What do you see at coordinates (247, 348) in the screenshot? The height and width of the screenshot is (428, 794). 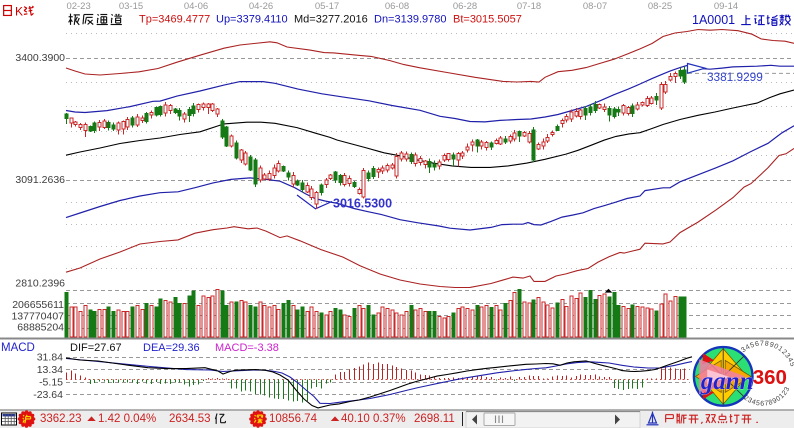 I see `svg-text: MACD=-3.38` at bounding box center [247, 348].